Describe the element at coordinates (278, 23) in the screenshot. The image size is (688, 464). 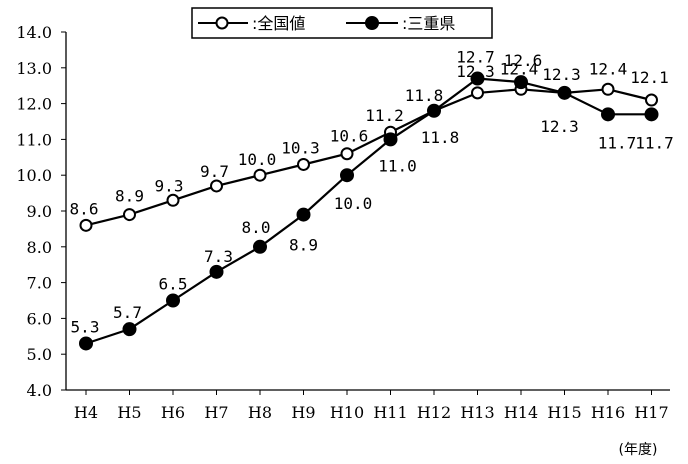
I see `legend-label-0: :全国値` at that location.